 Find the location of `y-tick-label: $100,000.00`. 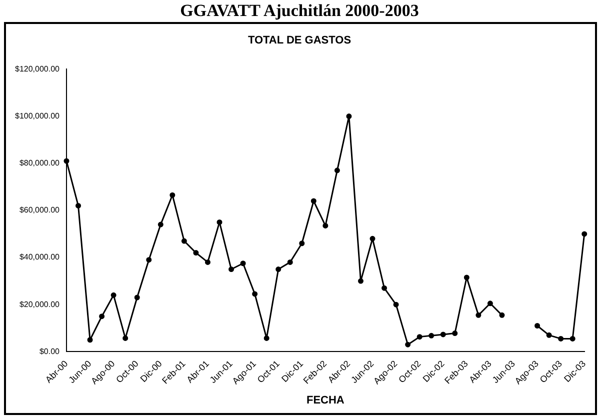

y-tick-label: $100,000.00 is located at coordinates (37, 115).